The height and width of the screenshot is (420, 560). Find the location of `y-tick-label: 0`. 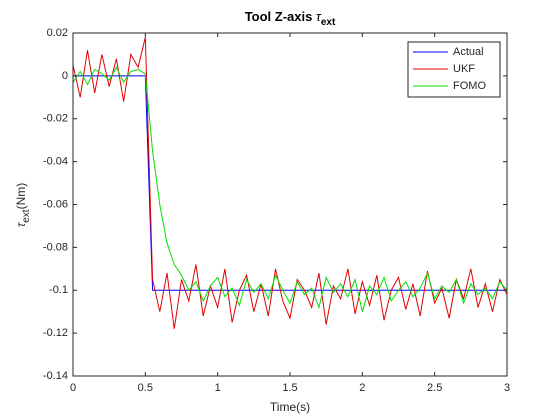

y-tick-label: 0 is located at coordinates (65, 76).